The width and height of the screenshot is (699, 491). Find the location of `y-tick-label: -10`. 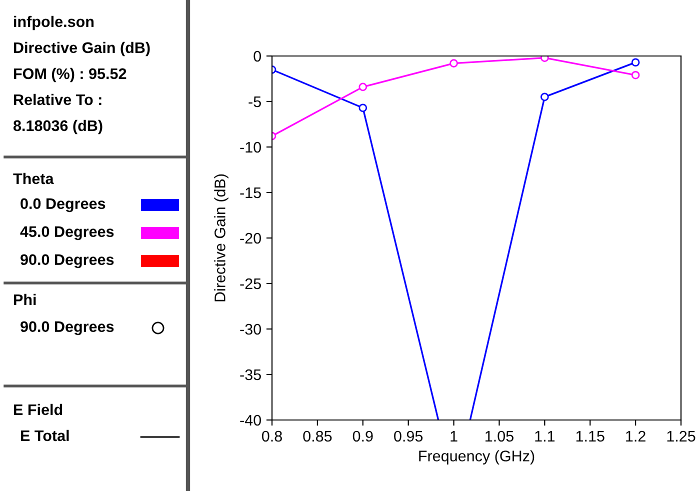

y-tick-label: -10 is located at coordinates (250, 147).